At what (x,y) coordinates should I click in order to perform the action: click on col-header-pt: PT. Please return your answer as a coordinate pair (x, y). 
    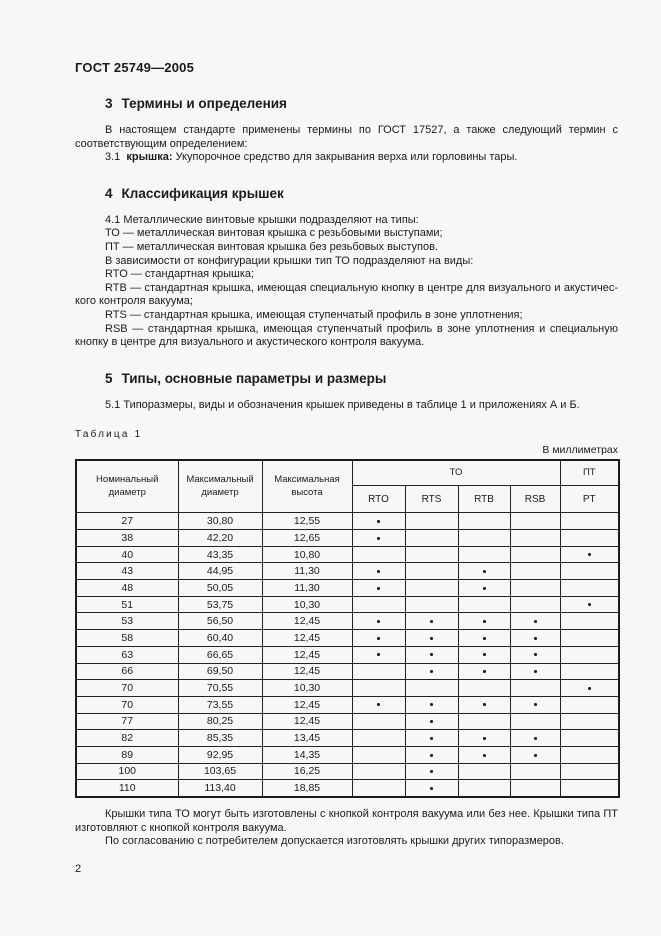
    Looking at the image, I should click on (589, 499).